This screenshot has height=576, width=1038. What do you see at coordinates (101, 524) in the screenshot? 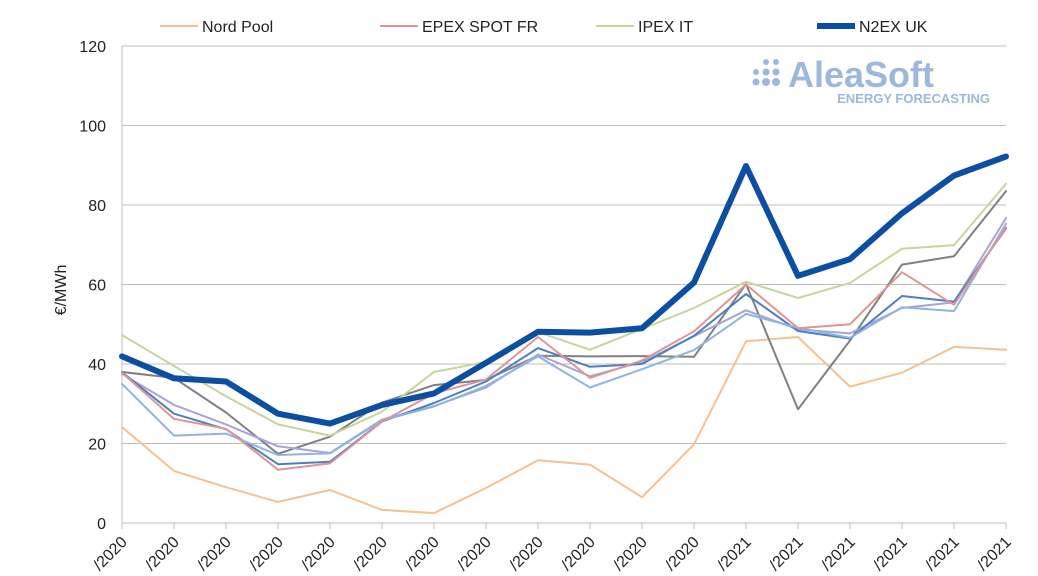
I see `y-tick-label: 0` at bounding box center [101, 524].